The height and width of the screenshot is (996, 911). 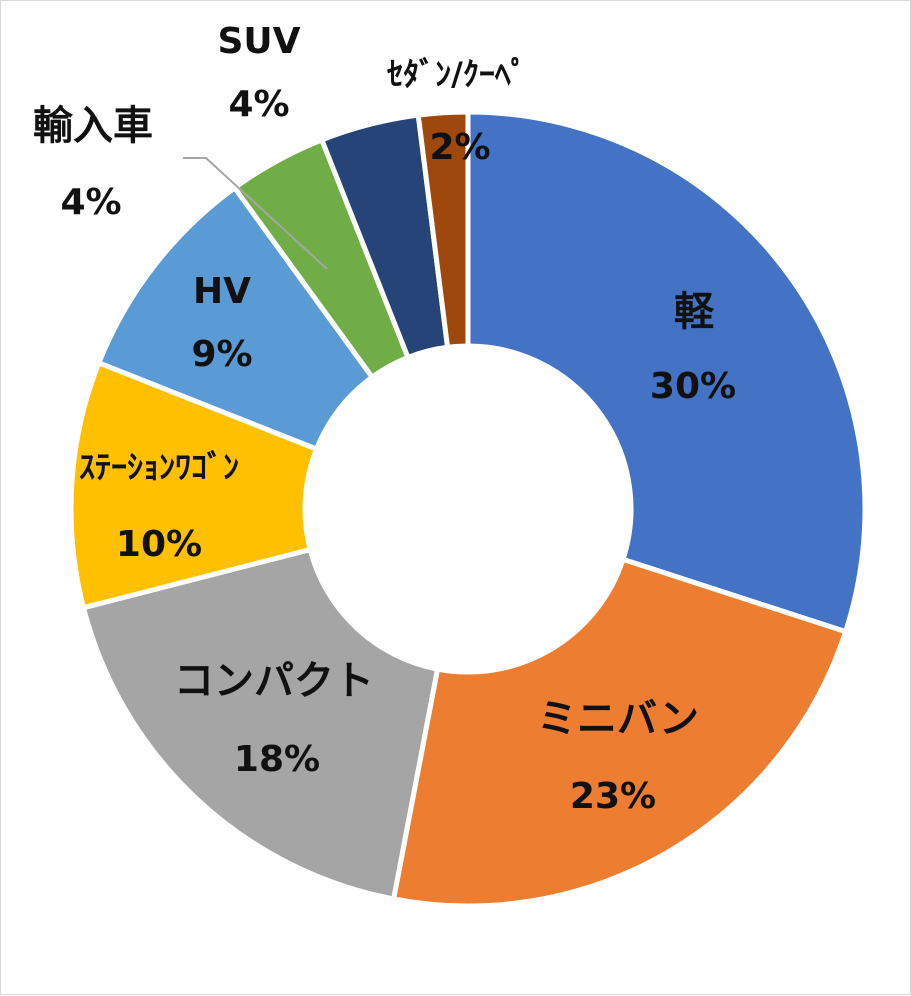 What do you see at coordinates (90, 202) in the screenshot?
I see `value-label-imported: 4%` at bounding box center [90, 202].